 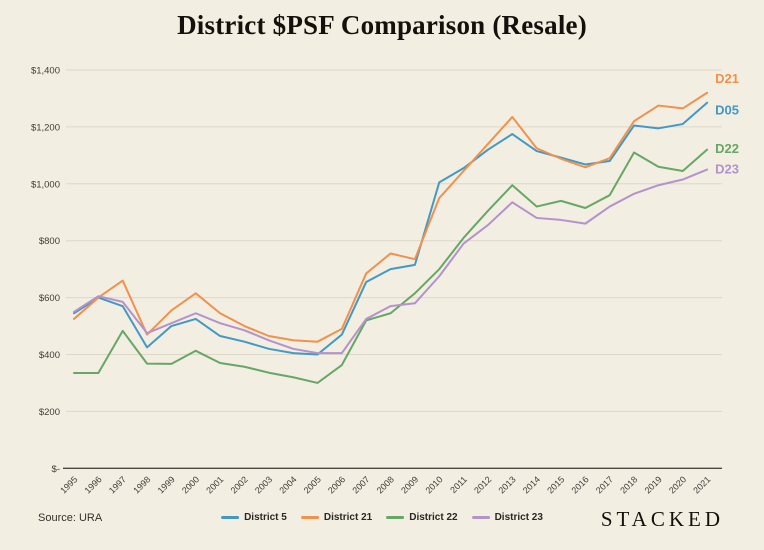 What do you see at coordinates (531, 484) in the screenshot?
I see `x-axis-tick-label: 2014` at bounding box center [531, 484].